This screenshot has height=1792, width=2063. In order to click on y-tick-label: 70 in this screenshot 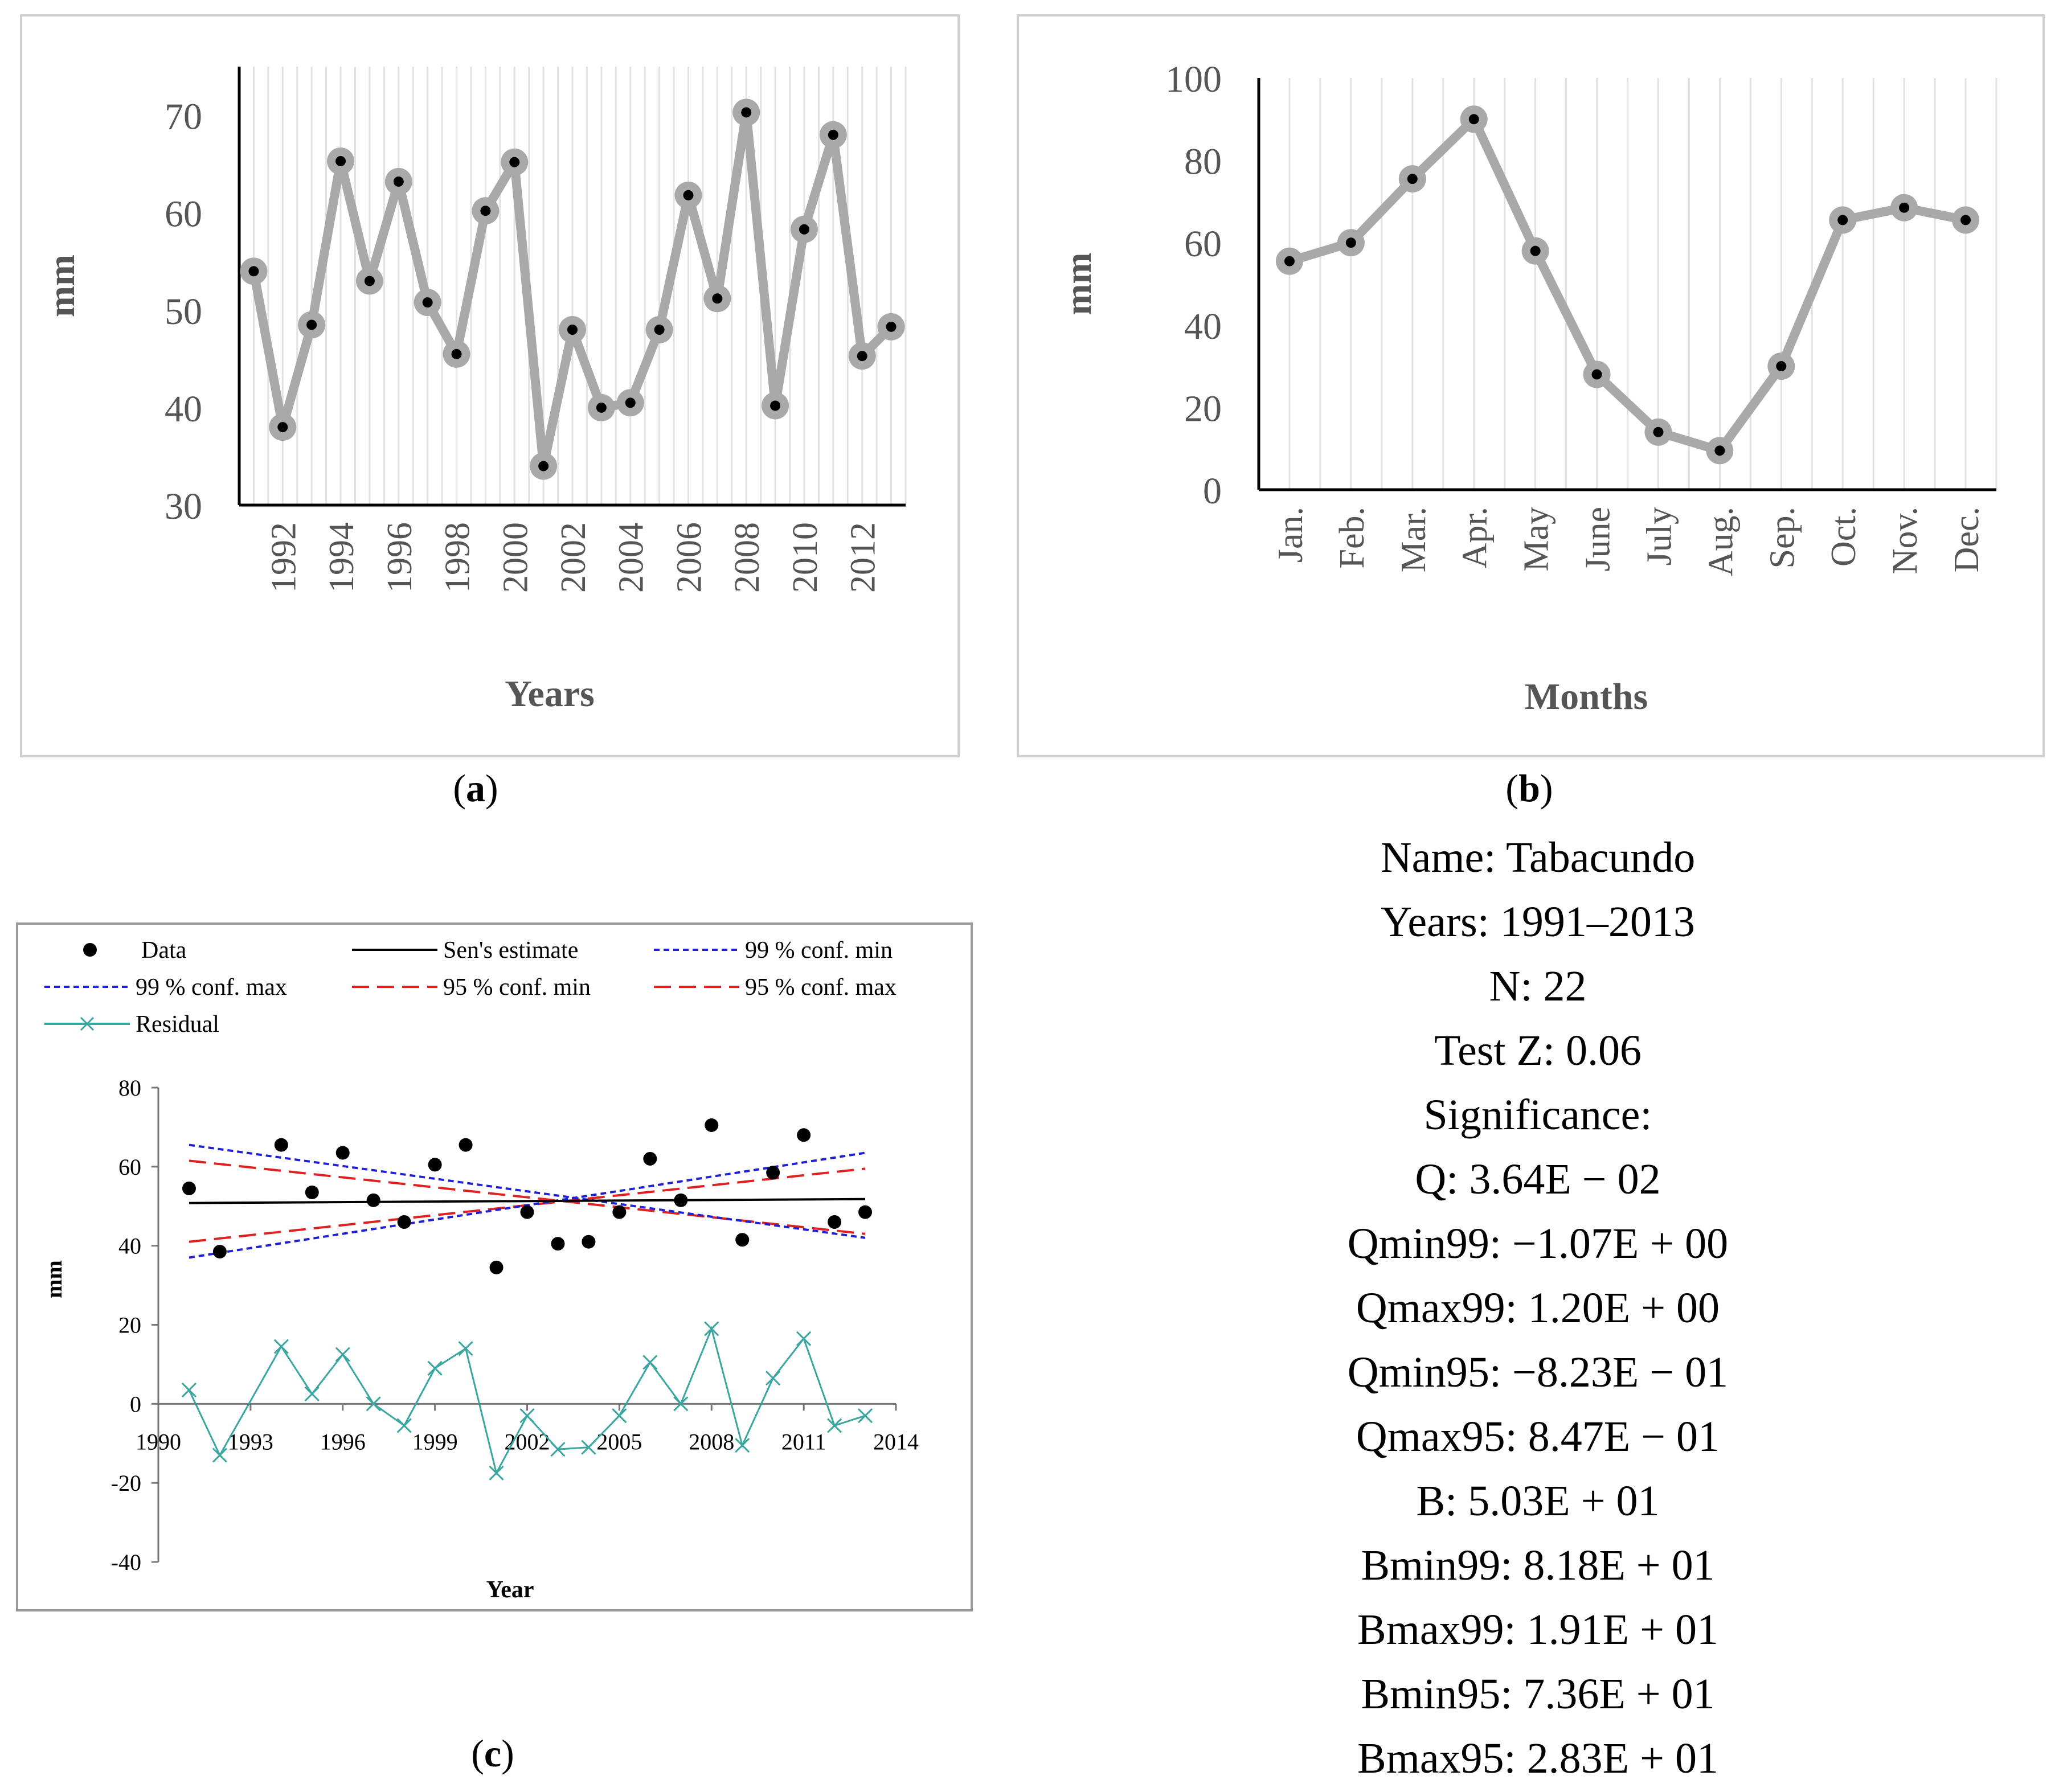, I will do `click(183, 117)`.